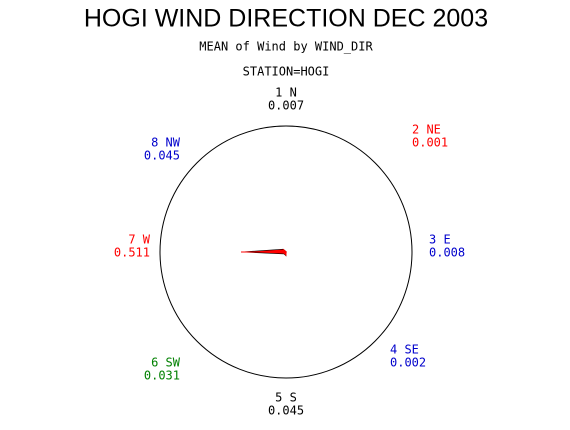 This screenshot has height=430, width=570. I want to click on value-label: 0.002, so click(408, 363).